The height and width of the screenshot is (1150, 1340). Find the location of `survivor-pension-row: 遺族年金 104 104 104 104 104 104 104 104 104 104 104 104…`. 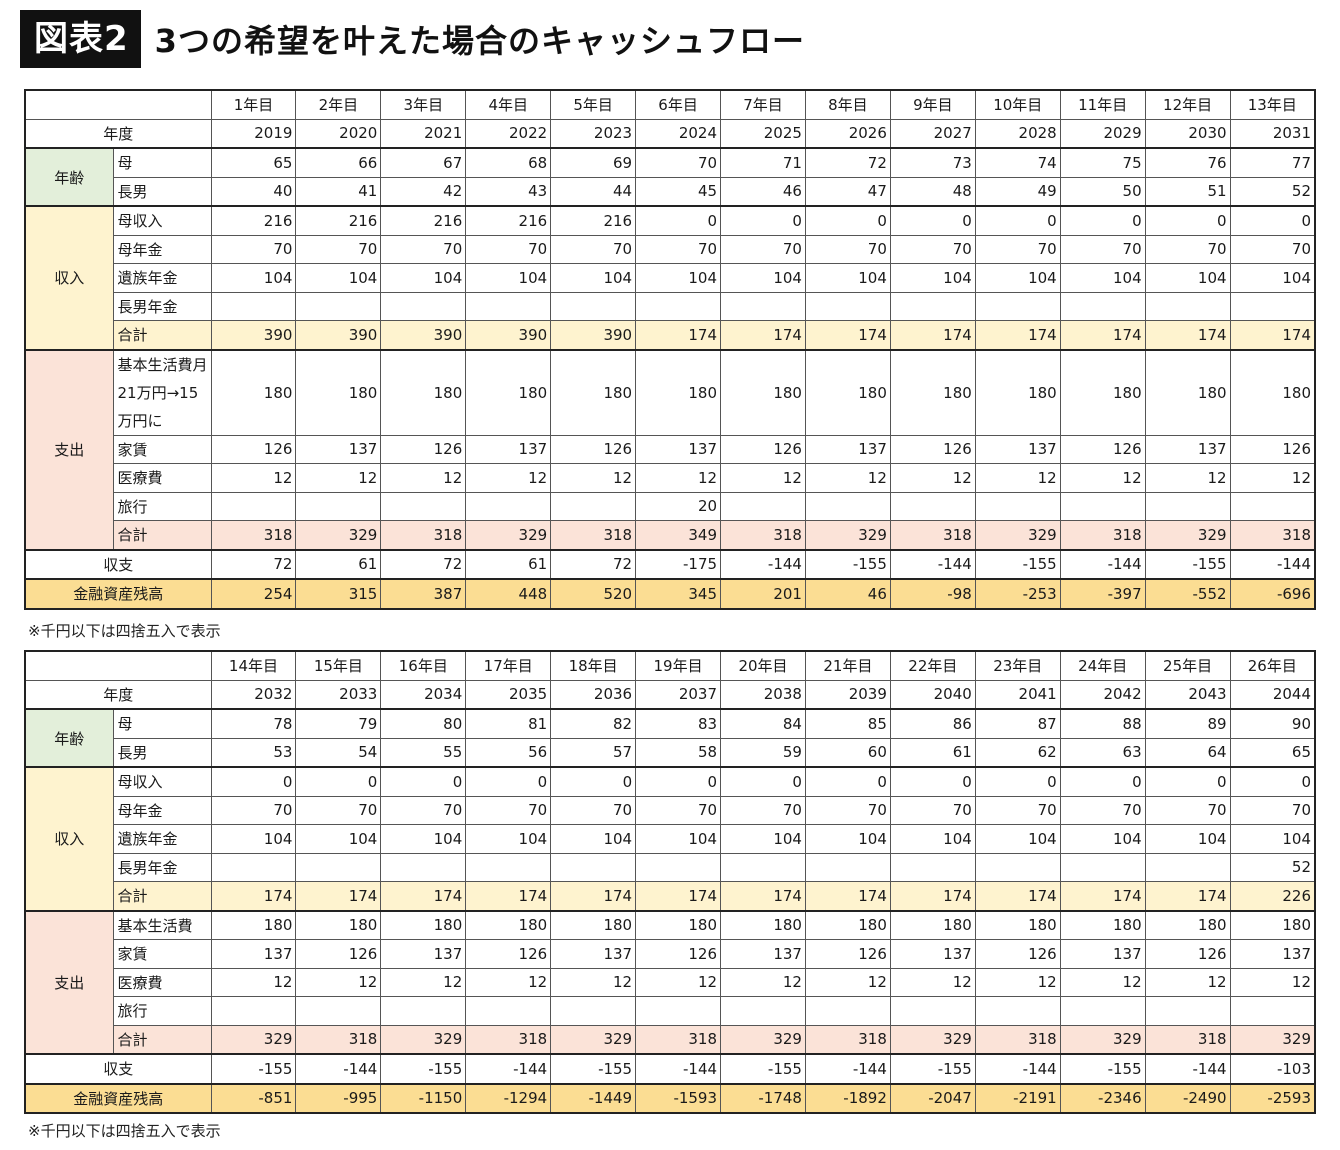

survivor-pension-row: 遺族年金 104 104 104 104 104 104 104 104 104 104 104 104… is located at coordinates (670, 839).